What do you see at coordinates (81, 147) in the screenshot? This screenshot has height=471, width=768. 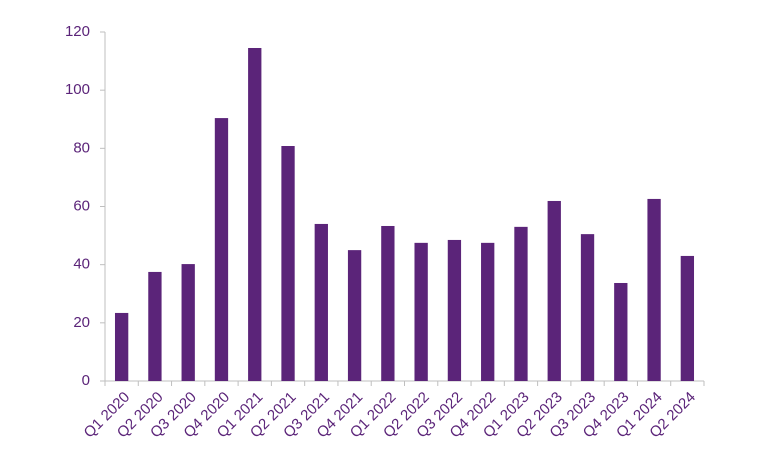 I see `y-tick-label: 80` at bounding box center [81, 147].